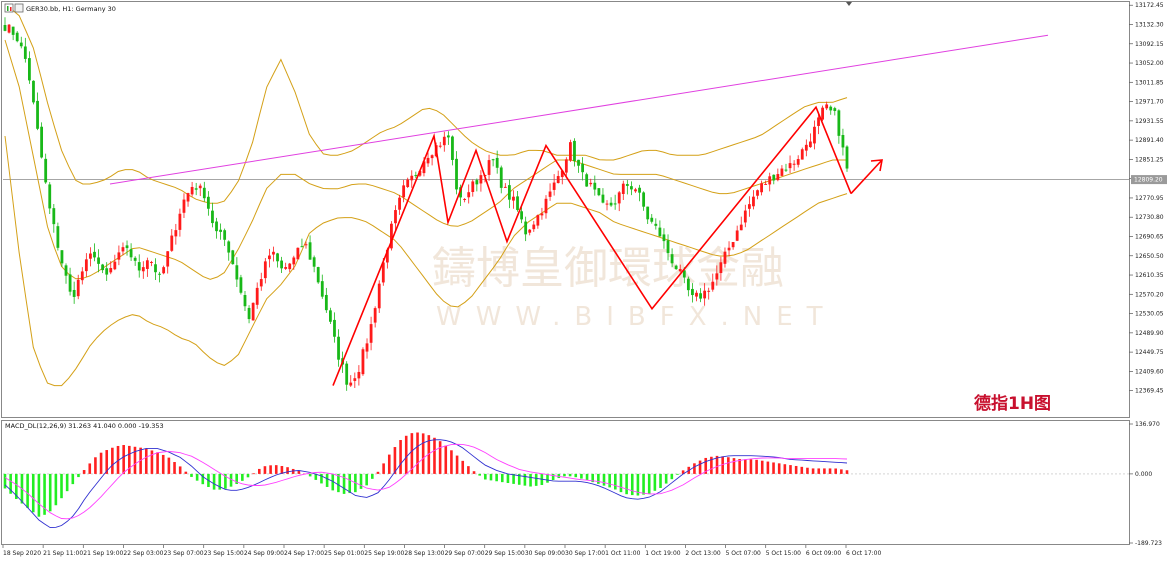  I want to click on y-tick-label: 12610.35, so click(1149, 275).